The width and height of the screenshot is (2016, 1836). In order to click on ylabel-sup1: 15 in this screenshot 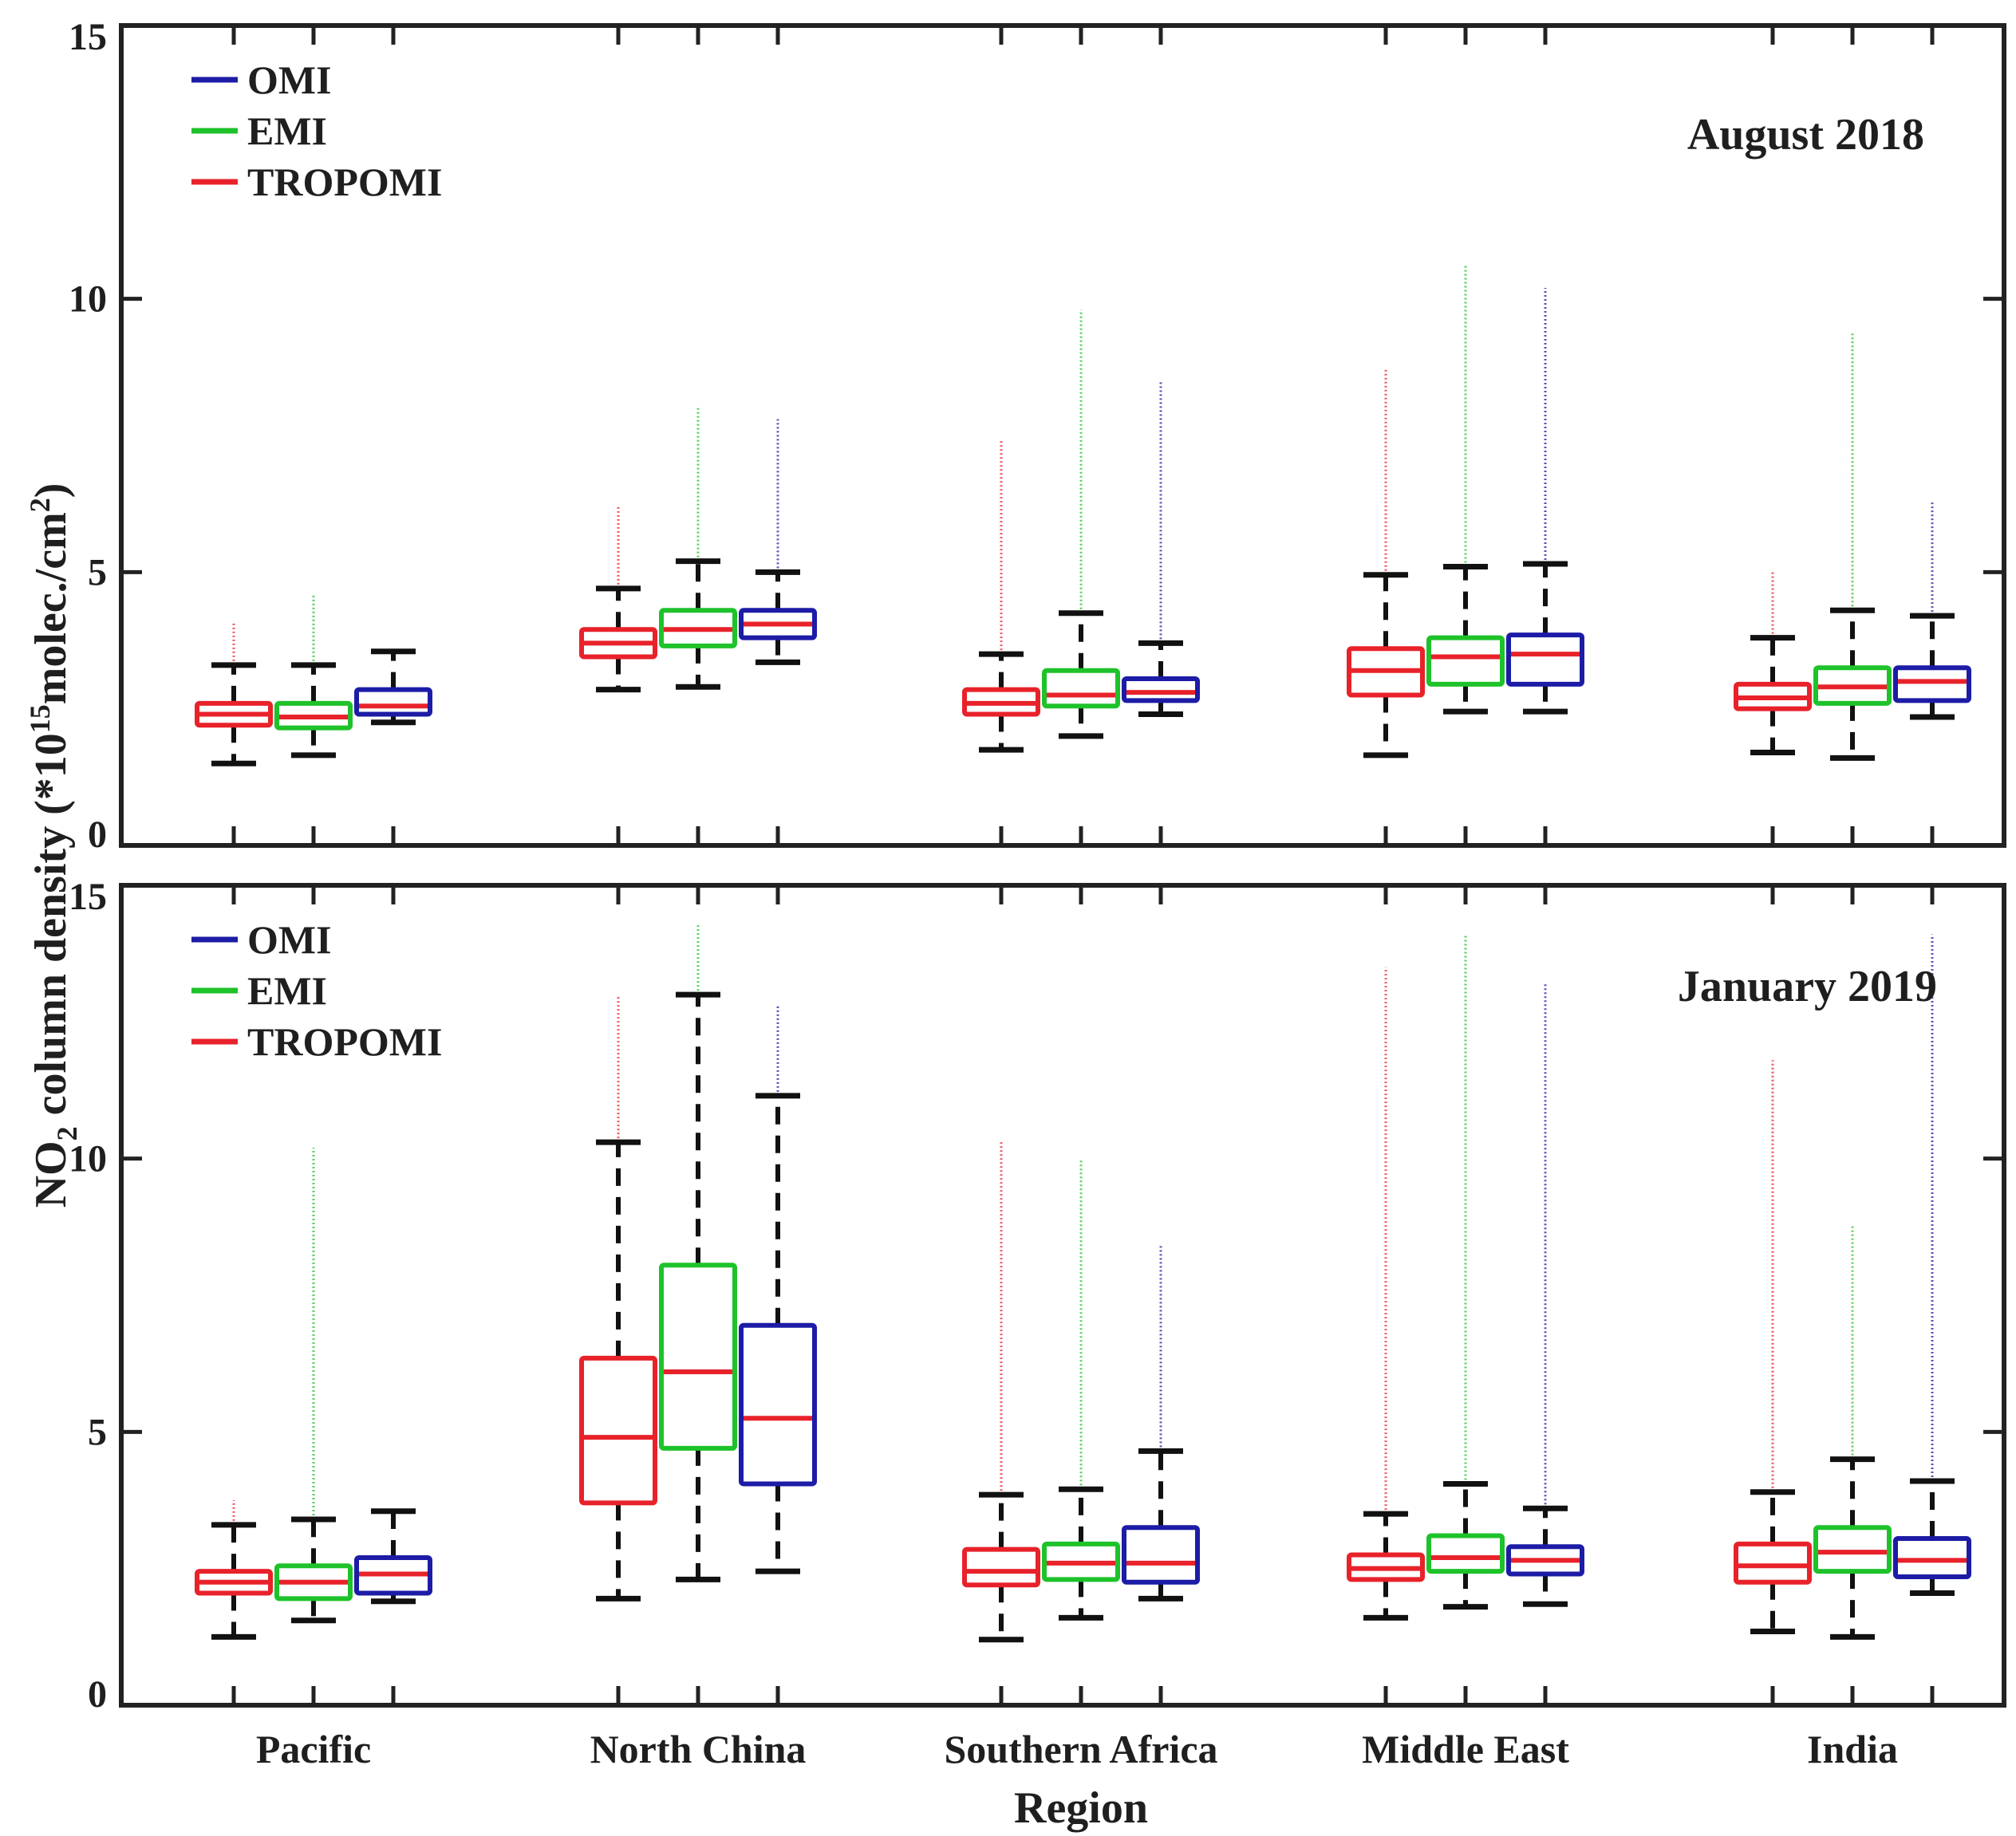, I will do `click(40, 718)`.